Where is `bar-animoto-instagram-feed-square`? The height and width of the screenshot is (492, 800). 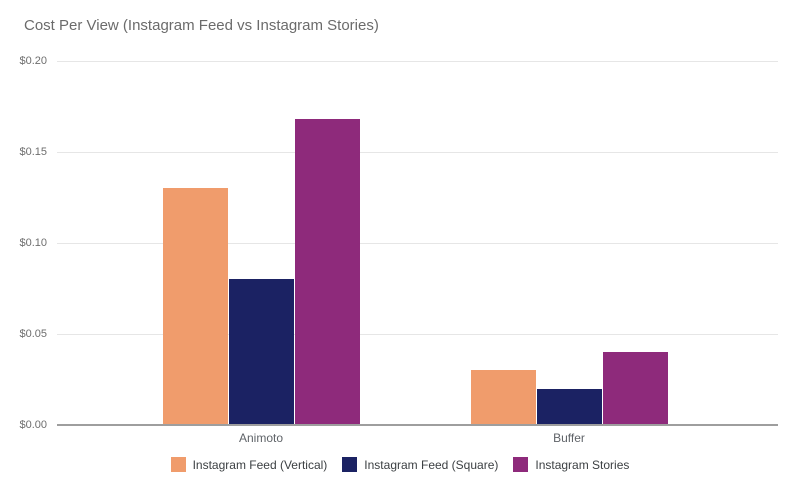 bar-animoto-instagram-feed-square is located at coordinates (261, 352).